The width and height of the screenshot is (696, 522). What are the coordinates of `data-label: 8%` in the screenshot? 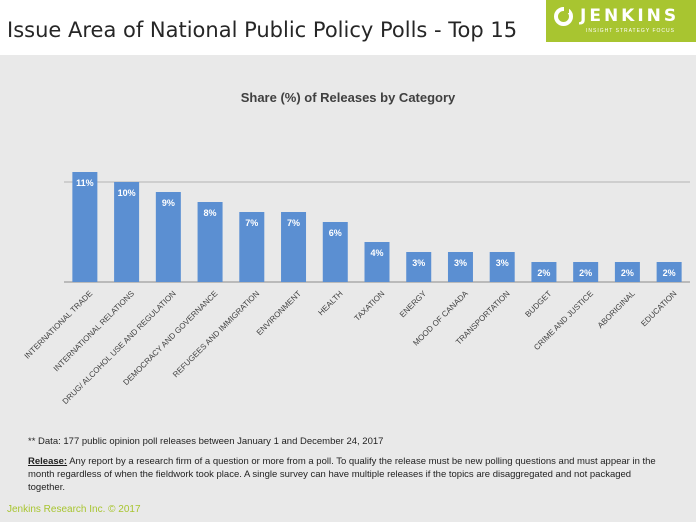 It's located at (210, 213).